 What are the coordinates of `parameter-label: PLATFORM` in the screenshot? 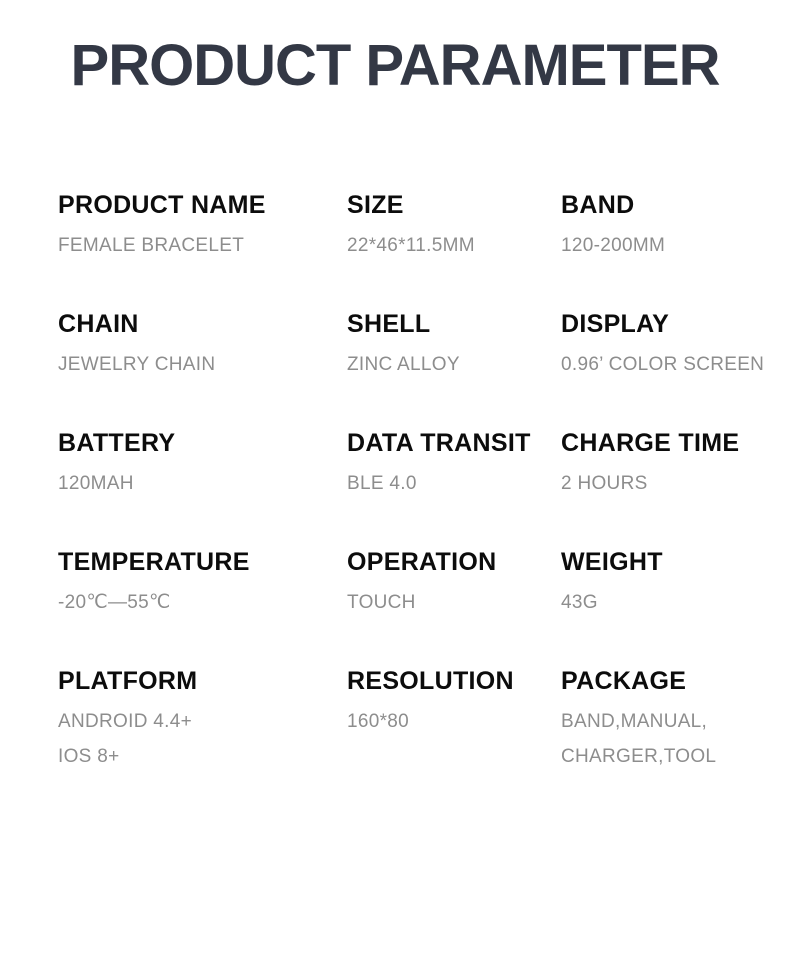 It's located at (128, 681).